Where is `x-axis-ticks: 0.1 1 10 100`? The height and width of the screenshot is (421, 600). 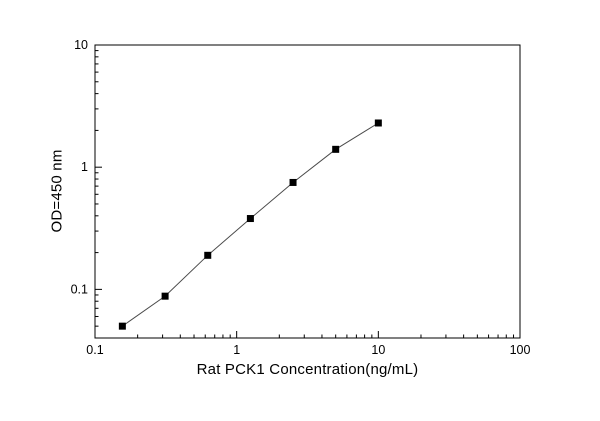
x-axis-ticks: 0.1 1 10 100 is located at coordinates (308, 344).